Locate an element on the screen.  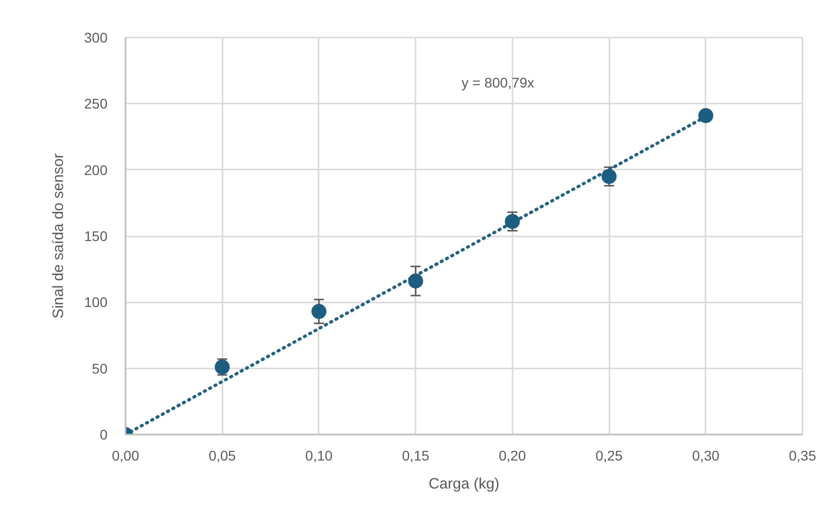
annotation: y = 800,79x is located at coordinates (497, 82).